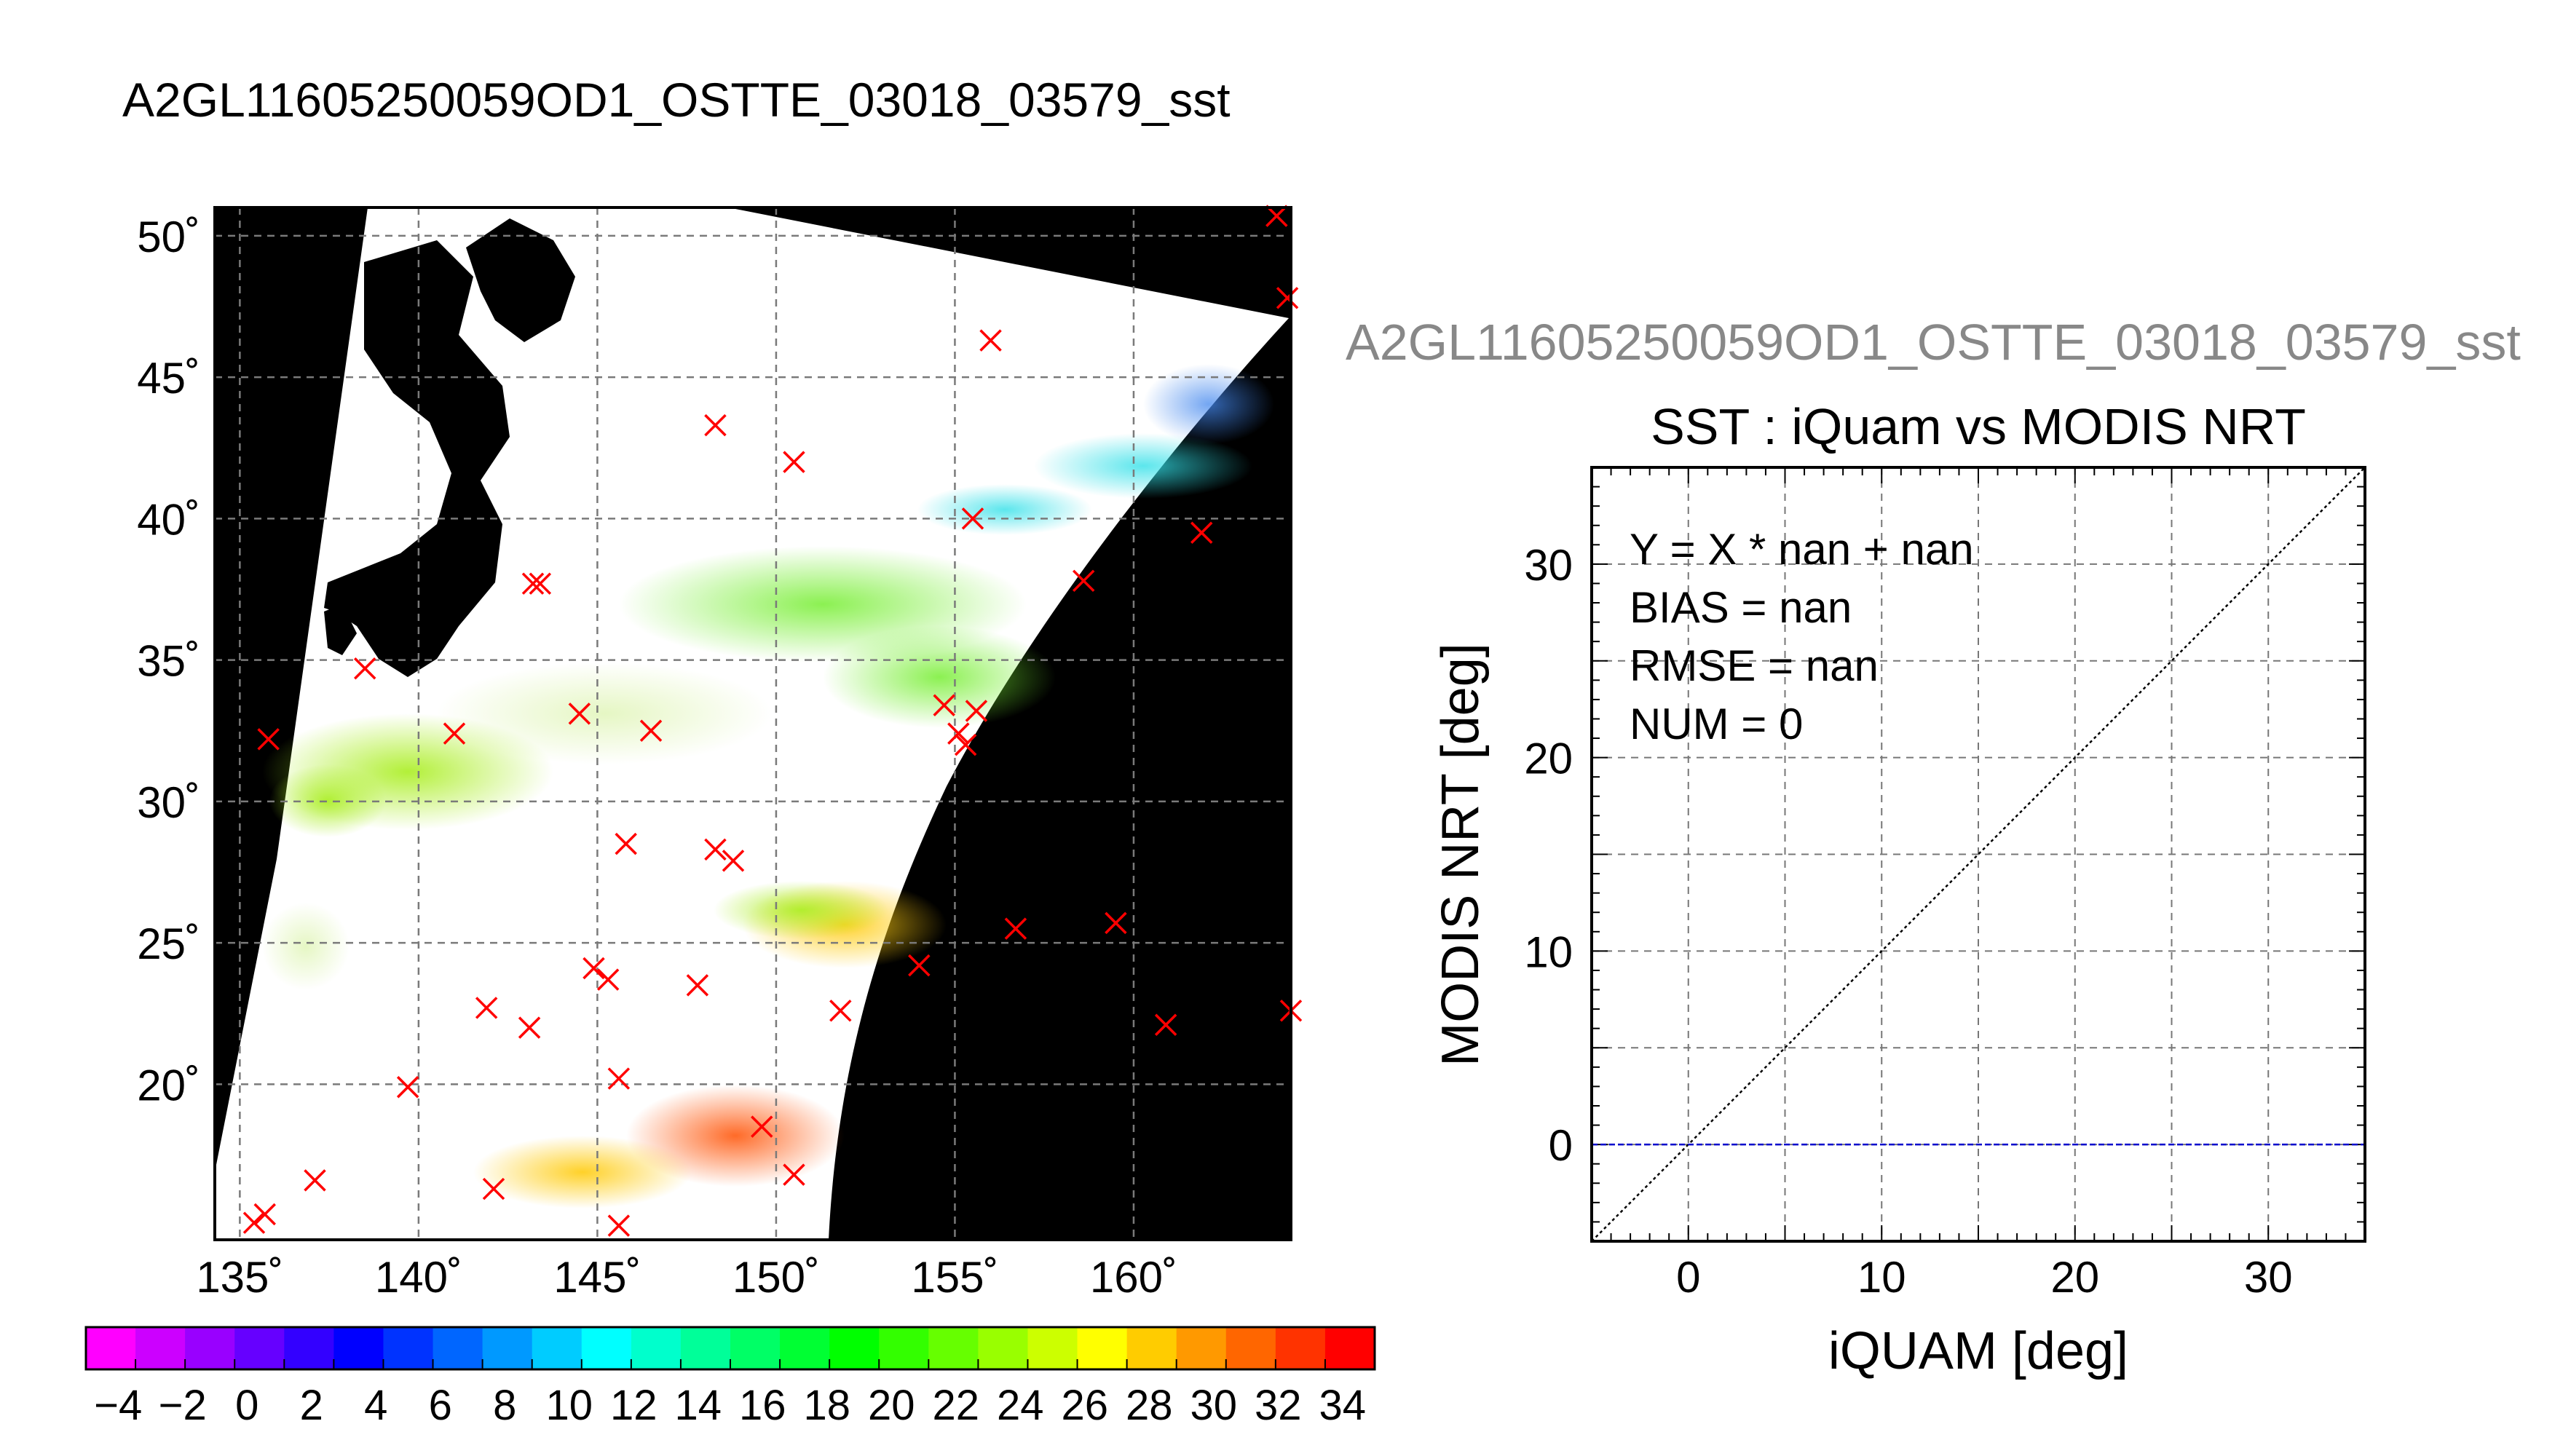 The height and width of the screenshot is (1456, 2555). I want to click on latitude-tick-label: 35˚, so click(168, 661).